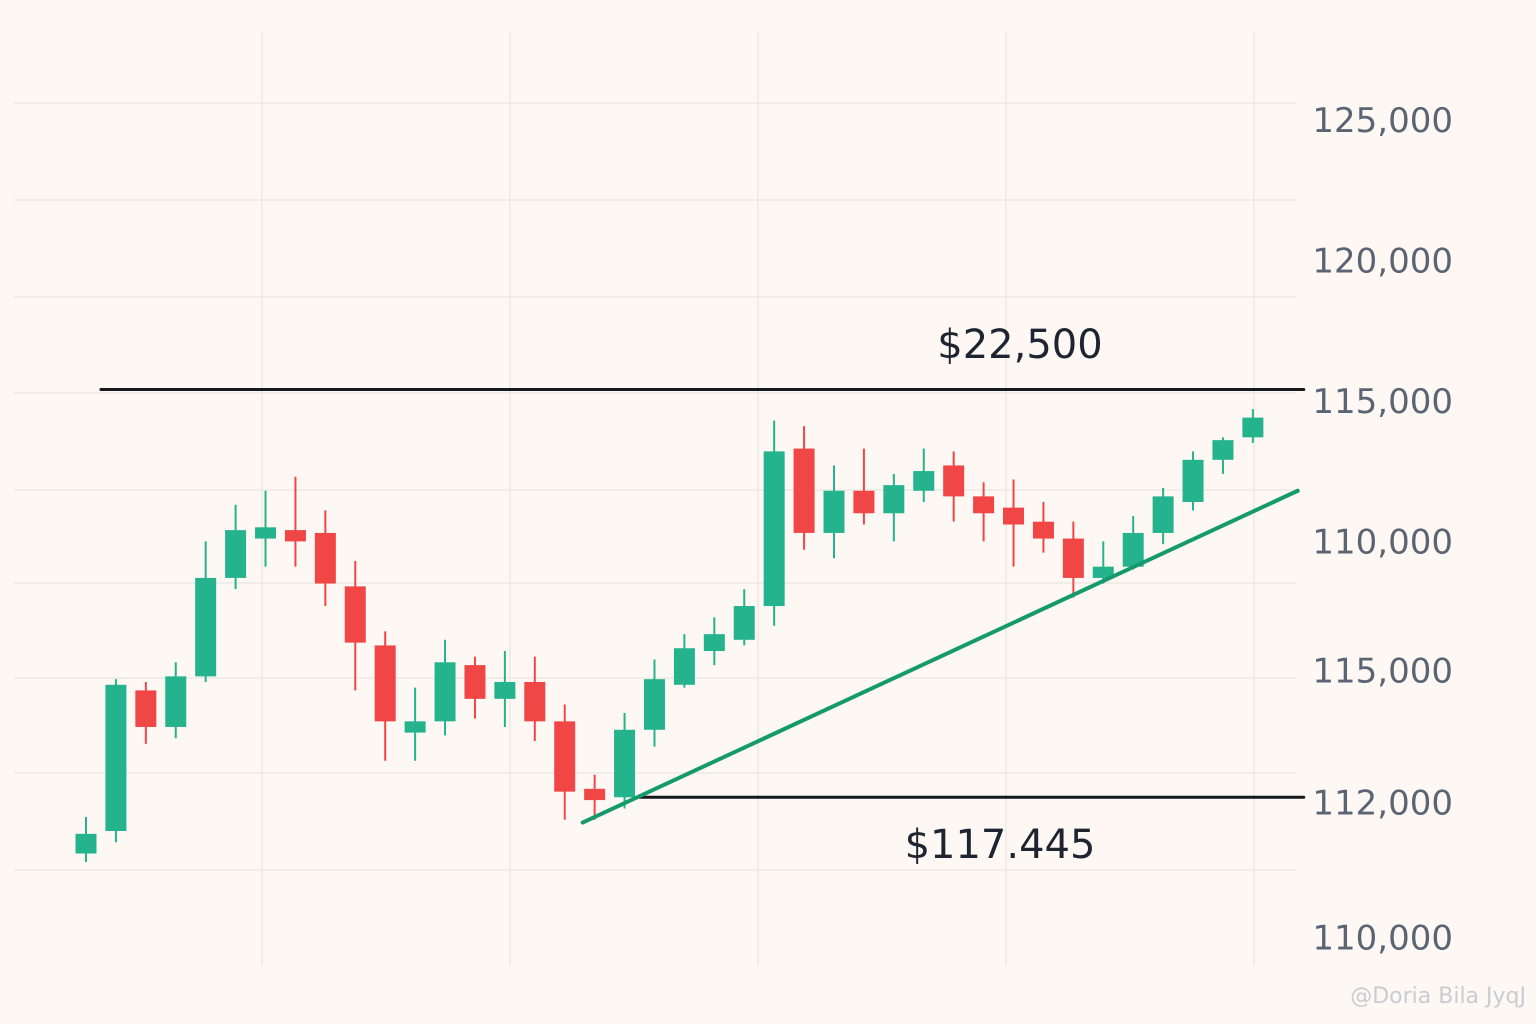 The image size is (1536, 1024). What do you see at coordinates (1382, 804) in the screenshot?
I see `y-tick-label: 112,000` at bounding box center [1382, 804].